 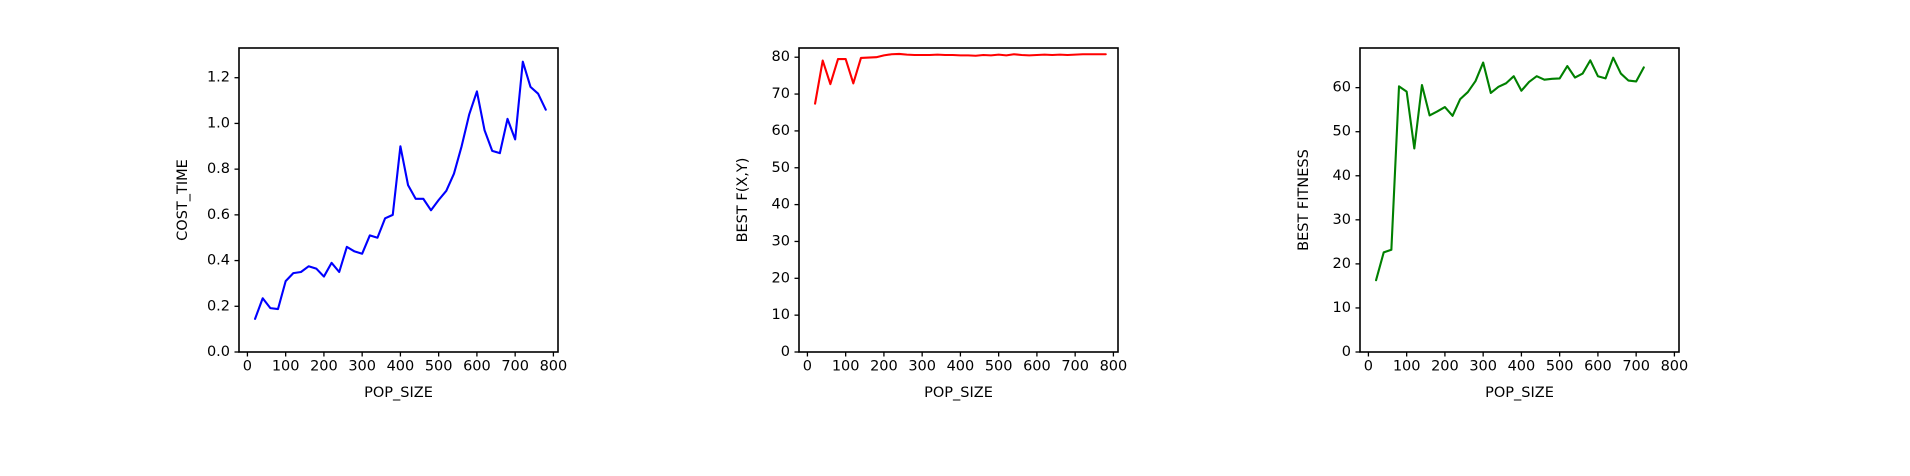 What do you see at coordinates (1304, 200) in the screenshot?
I see `y-axis-label: BEST FITNESS` at bounding box center [1304, 200].